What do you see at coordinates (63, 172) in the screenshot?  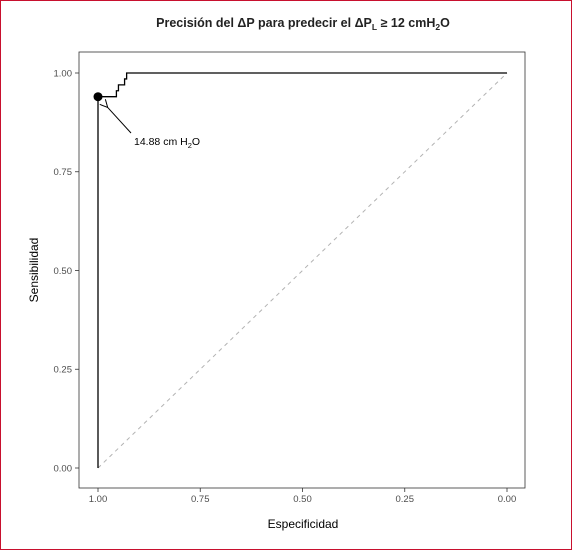 I see `y-tick-label: 0.75` at bounding box center [63, 172].